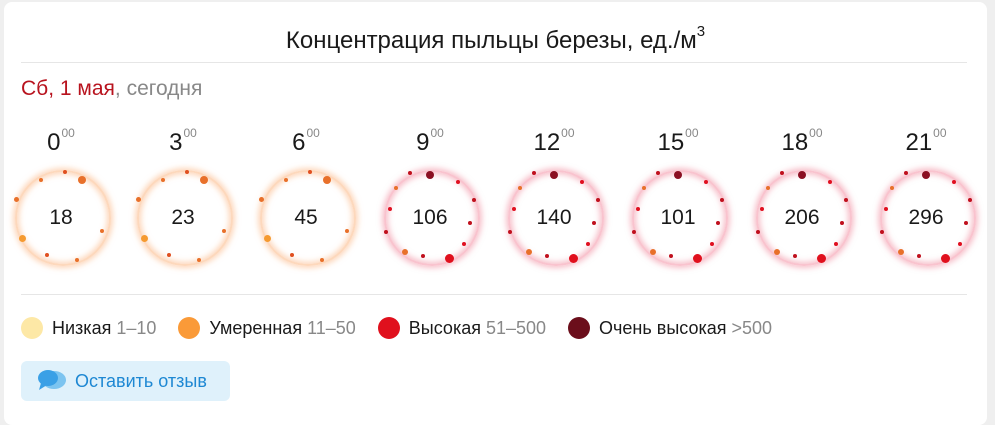 This screenshot has height=425, width=995. Describe the element at coordinates (164, 88) in the screenshot. I see `date-today: сегодня` at that location.